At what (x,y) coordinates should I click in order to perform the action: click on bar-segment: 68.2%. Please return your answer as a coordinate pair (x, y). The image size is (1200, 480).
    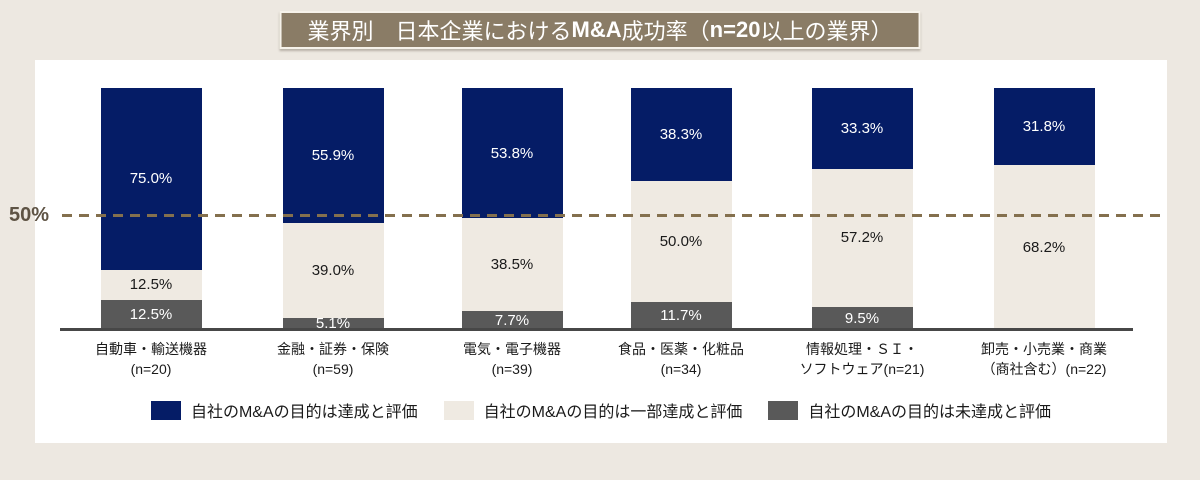
    Looking at the image, I should click on (1044, 247).